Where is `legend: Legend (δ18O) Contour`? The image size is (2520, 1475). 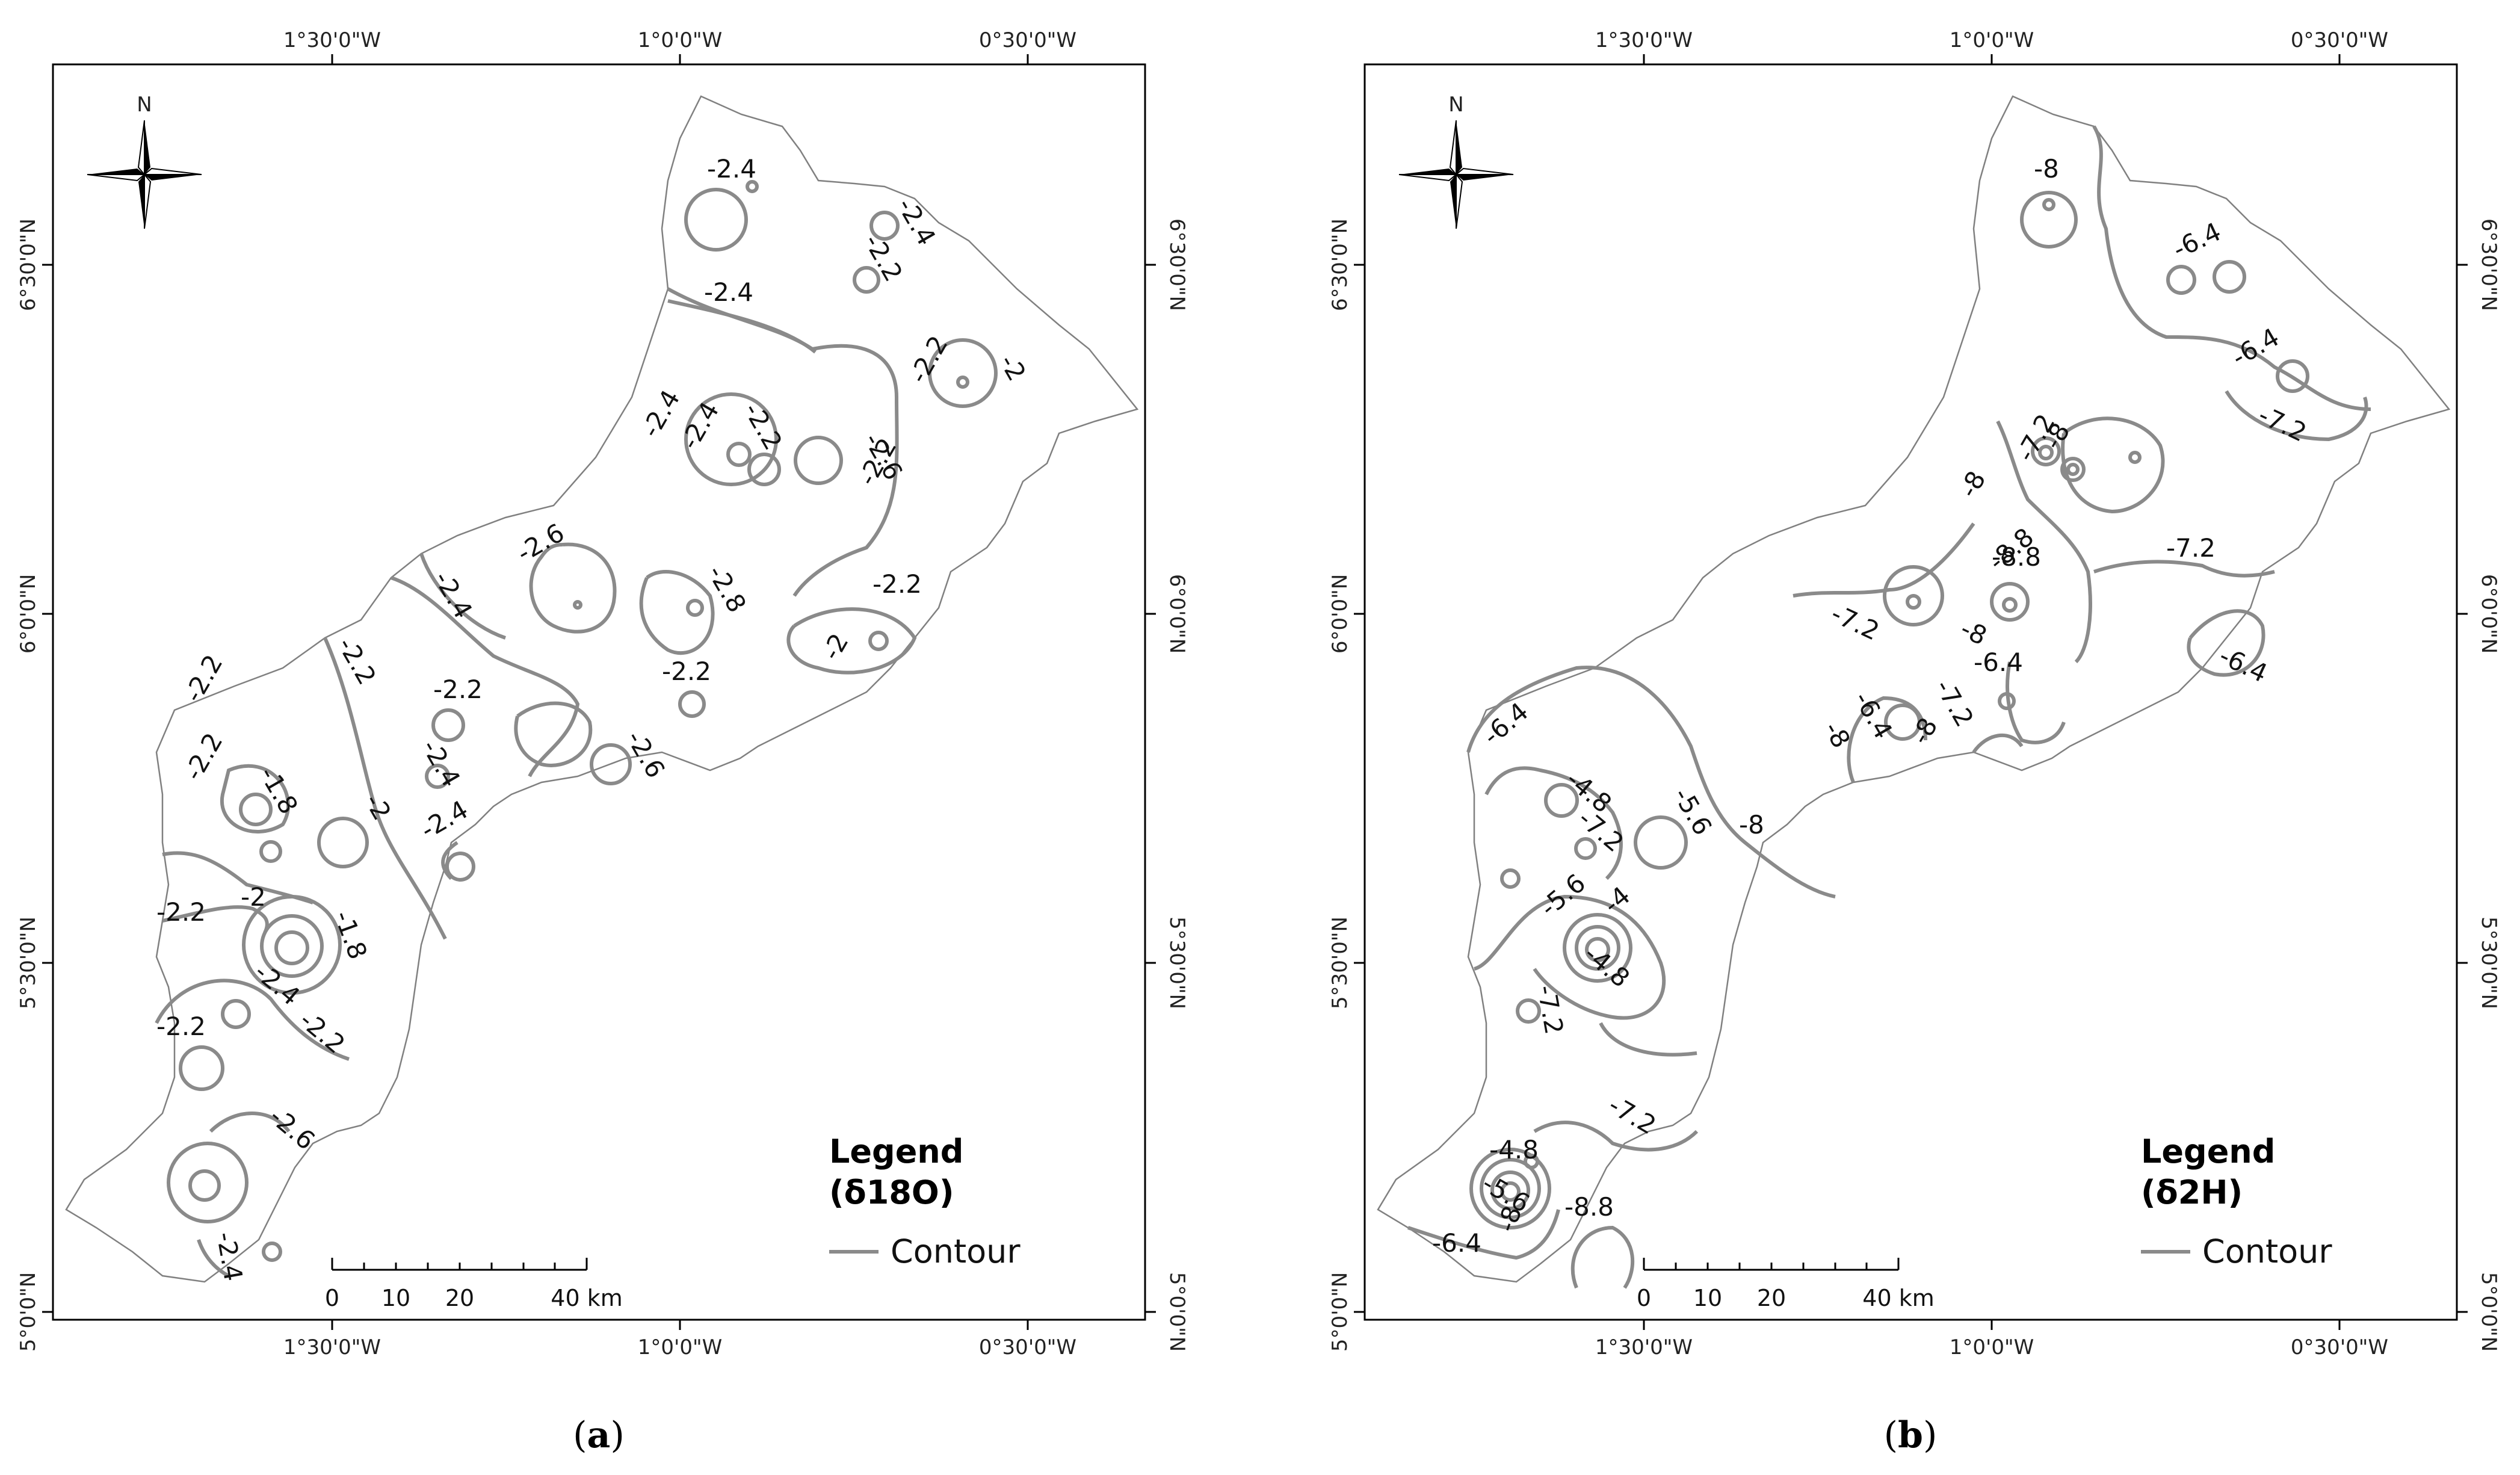 legend: Legend (δ18O) Contour is located at coordinates (925, 1201).